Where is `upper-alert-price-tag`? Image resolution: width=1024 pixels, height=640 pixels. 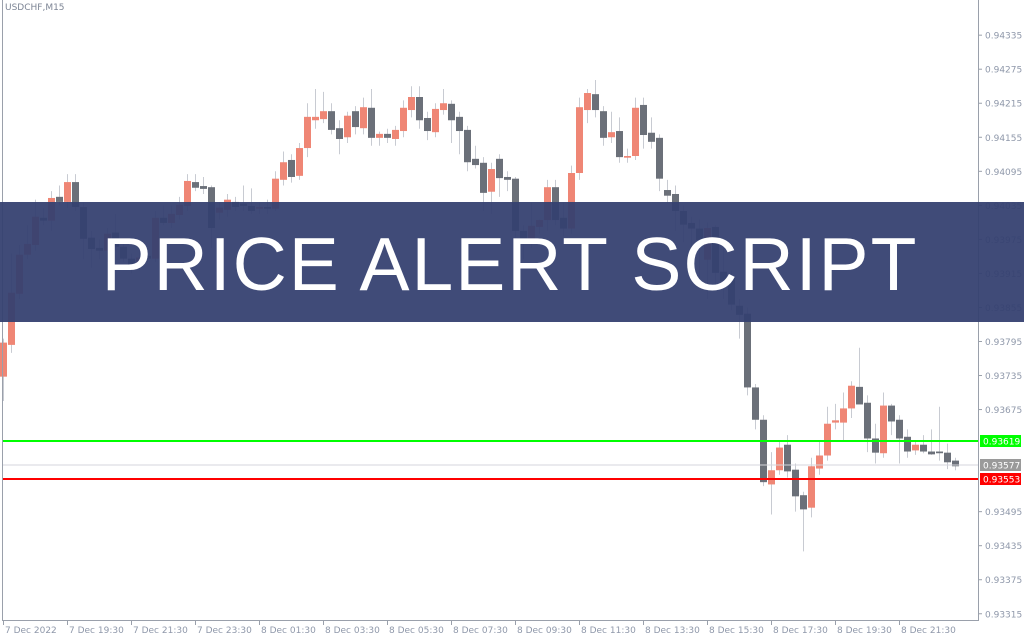
upper-alert-price-tag is located at coordinates (1000, 441).